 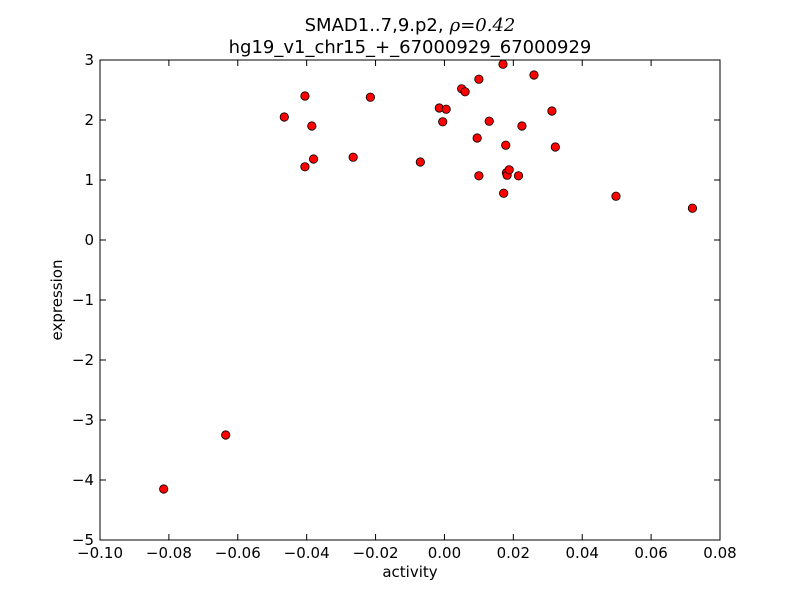 What do you see at coordinates (57, 300) in the screenshot?
I see `y-axis-label: expression` at bounding box center [57, 300].